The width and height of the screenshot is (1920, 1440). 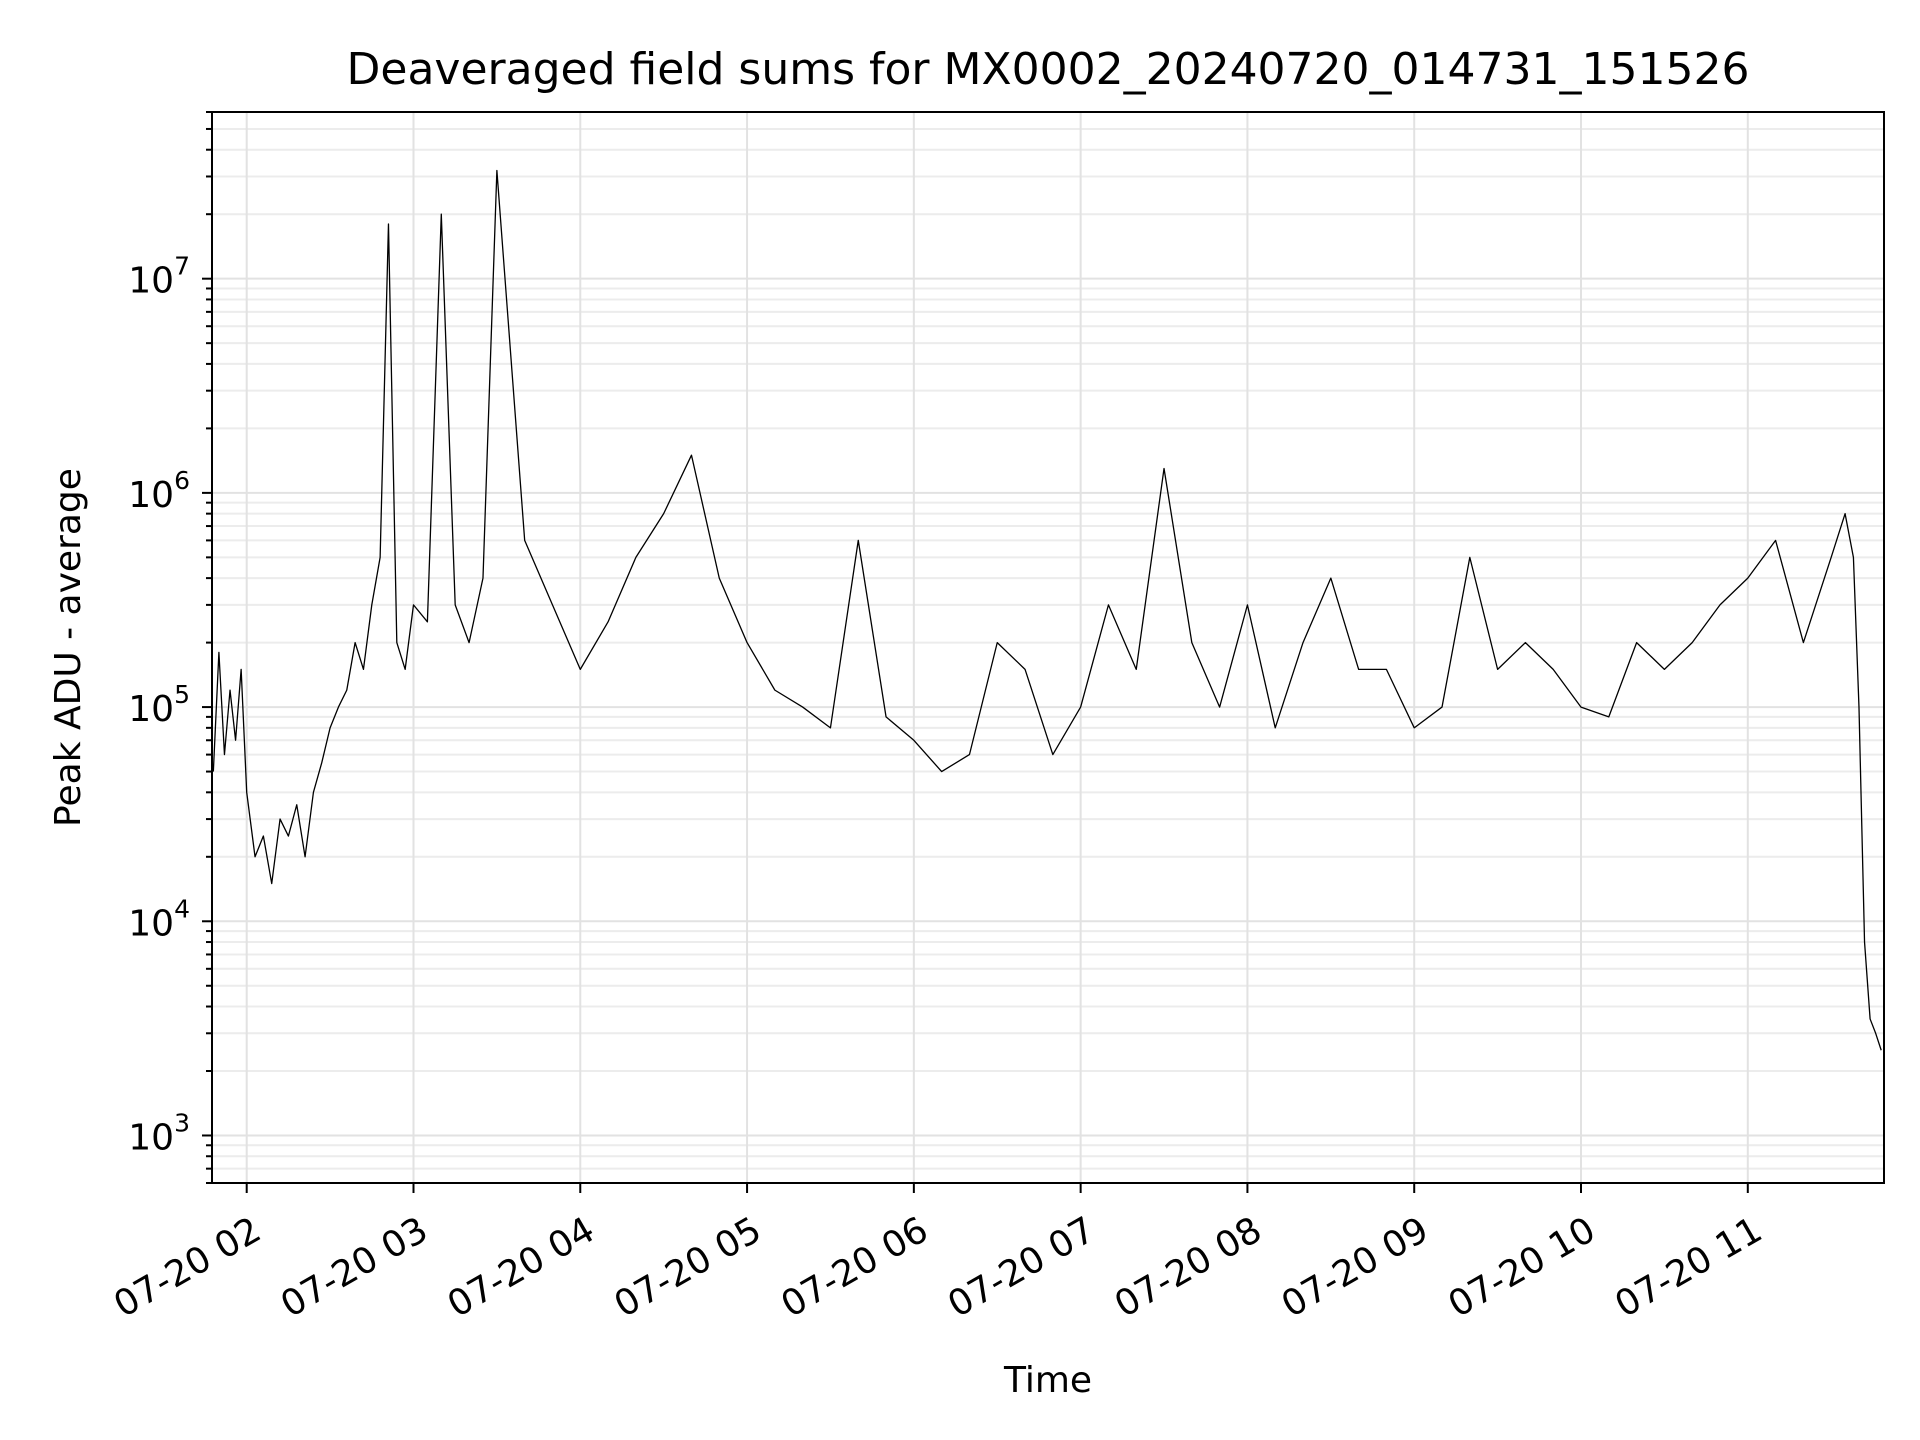 I want to click on y-axis-label: Peak ADU - average, so click(x=68, y=647).